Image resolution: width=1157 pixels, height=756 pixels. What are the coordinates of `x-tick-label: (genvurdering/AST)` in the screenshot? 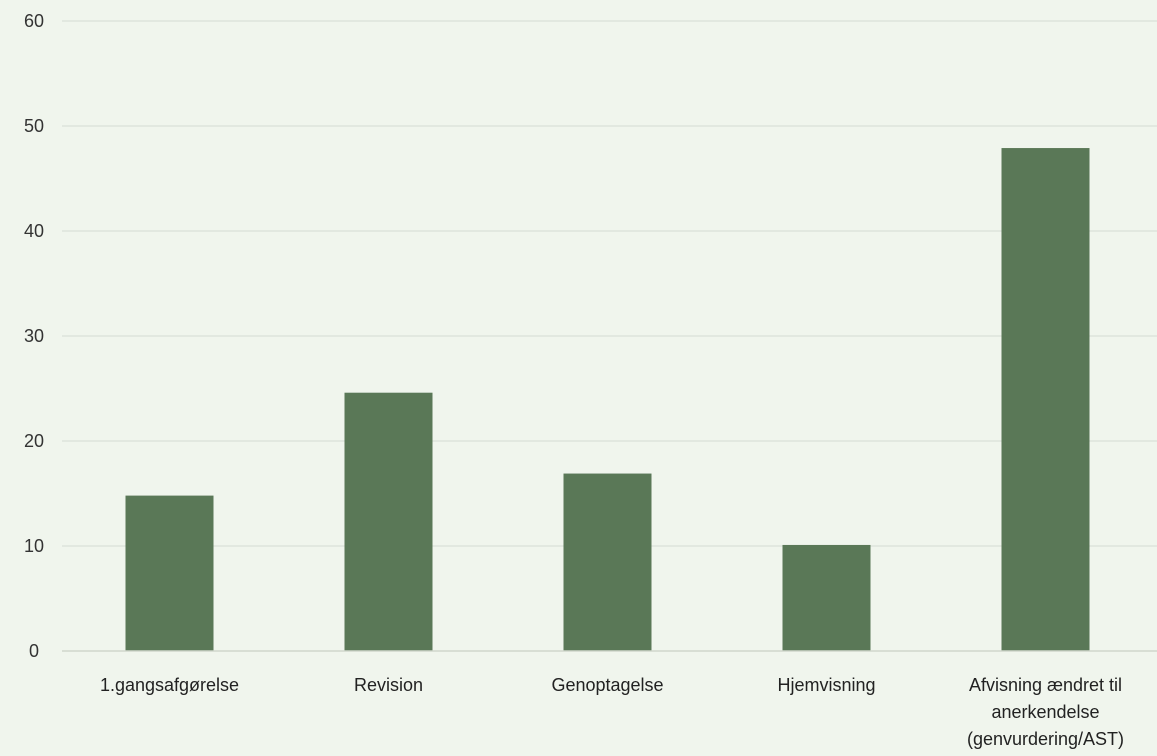 It's located at (1045, 739).